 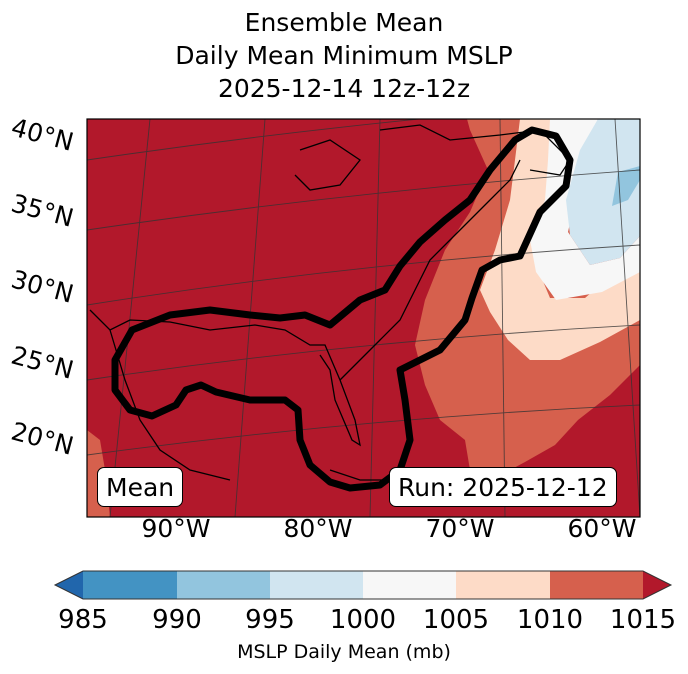 I want to click on colorbar-under-triangle, so click(x=69, y=585).